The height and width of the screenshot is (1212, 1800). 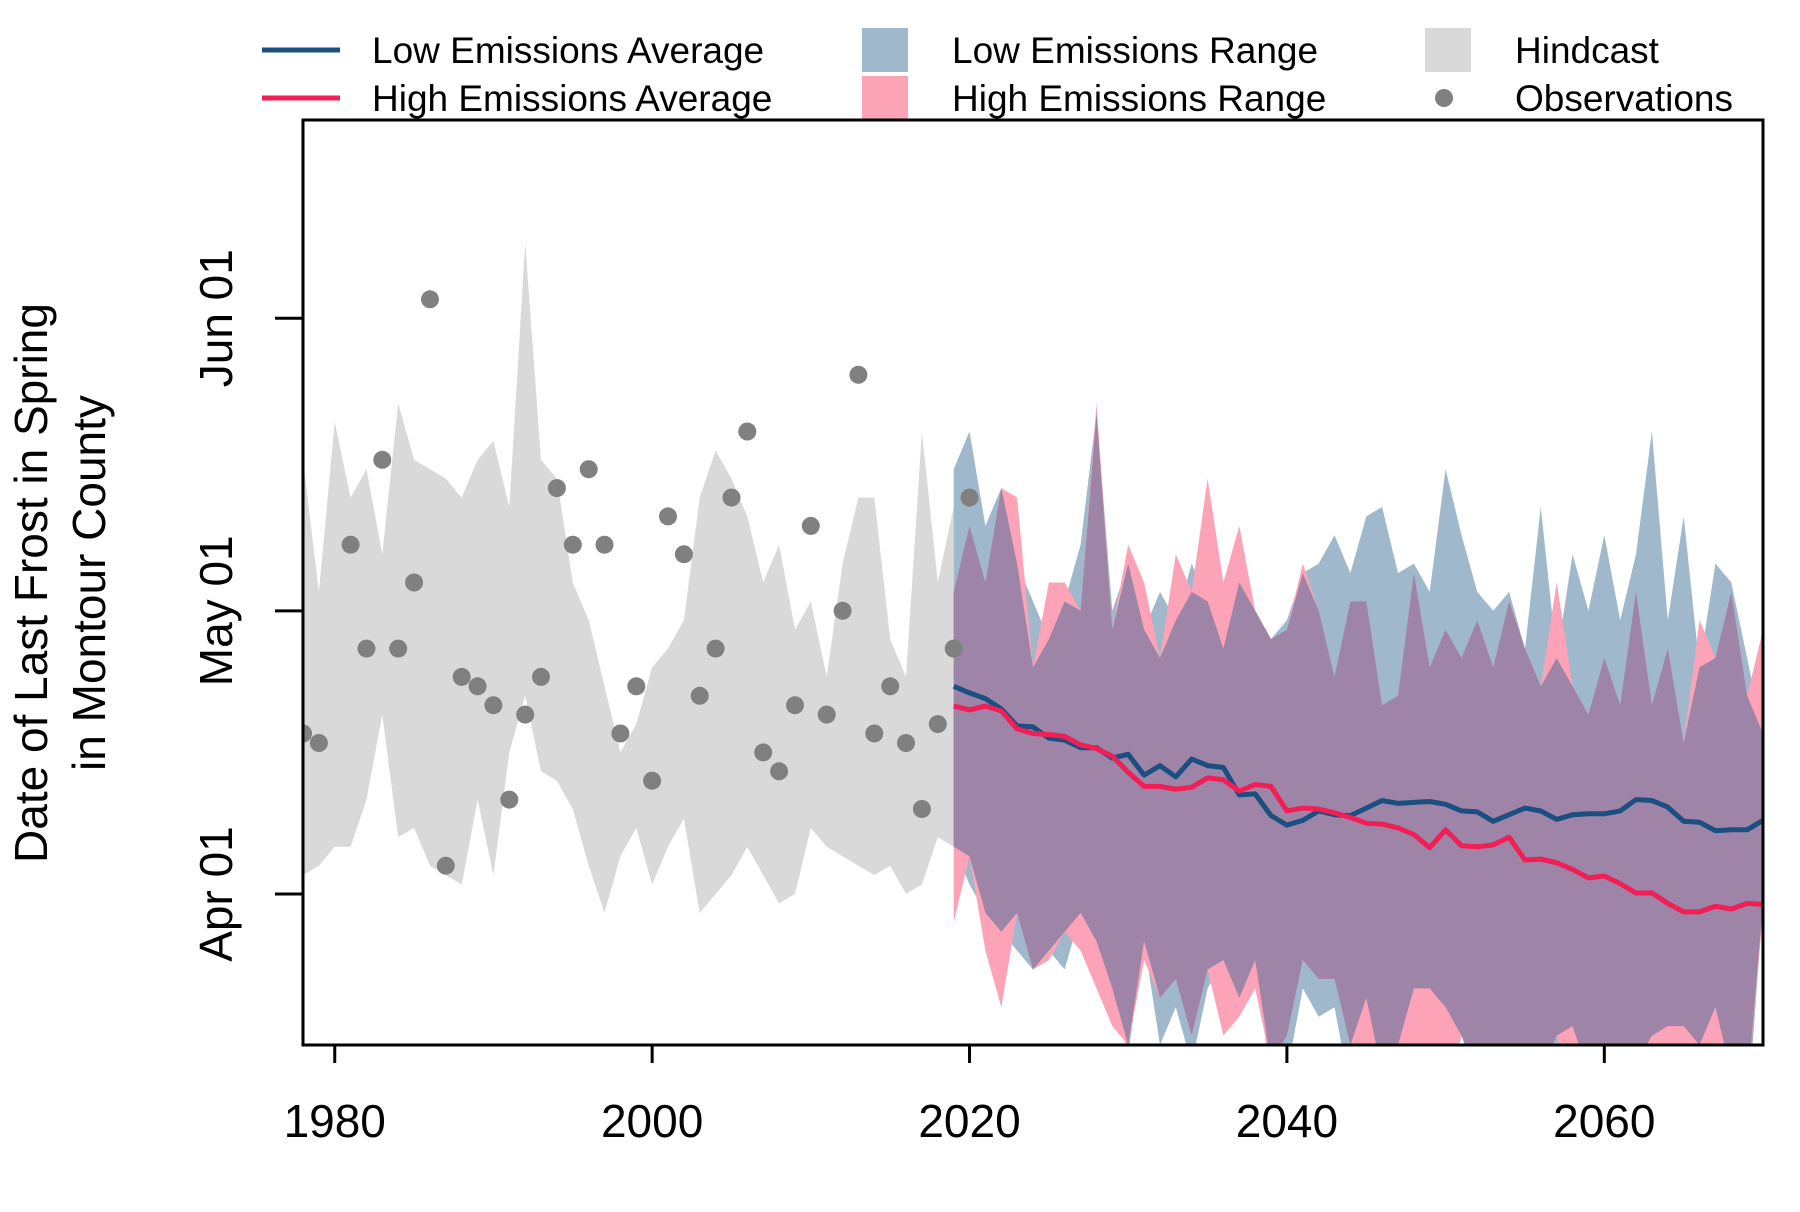 What do you see at coordinates (246, 605) in the screenshot?
I see `y-axis: Apr 01 May 01 Jun 01` at bounding box center [246, 605].